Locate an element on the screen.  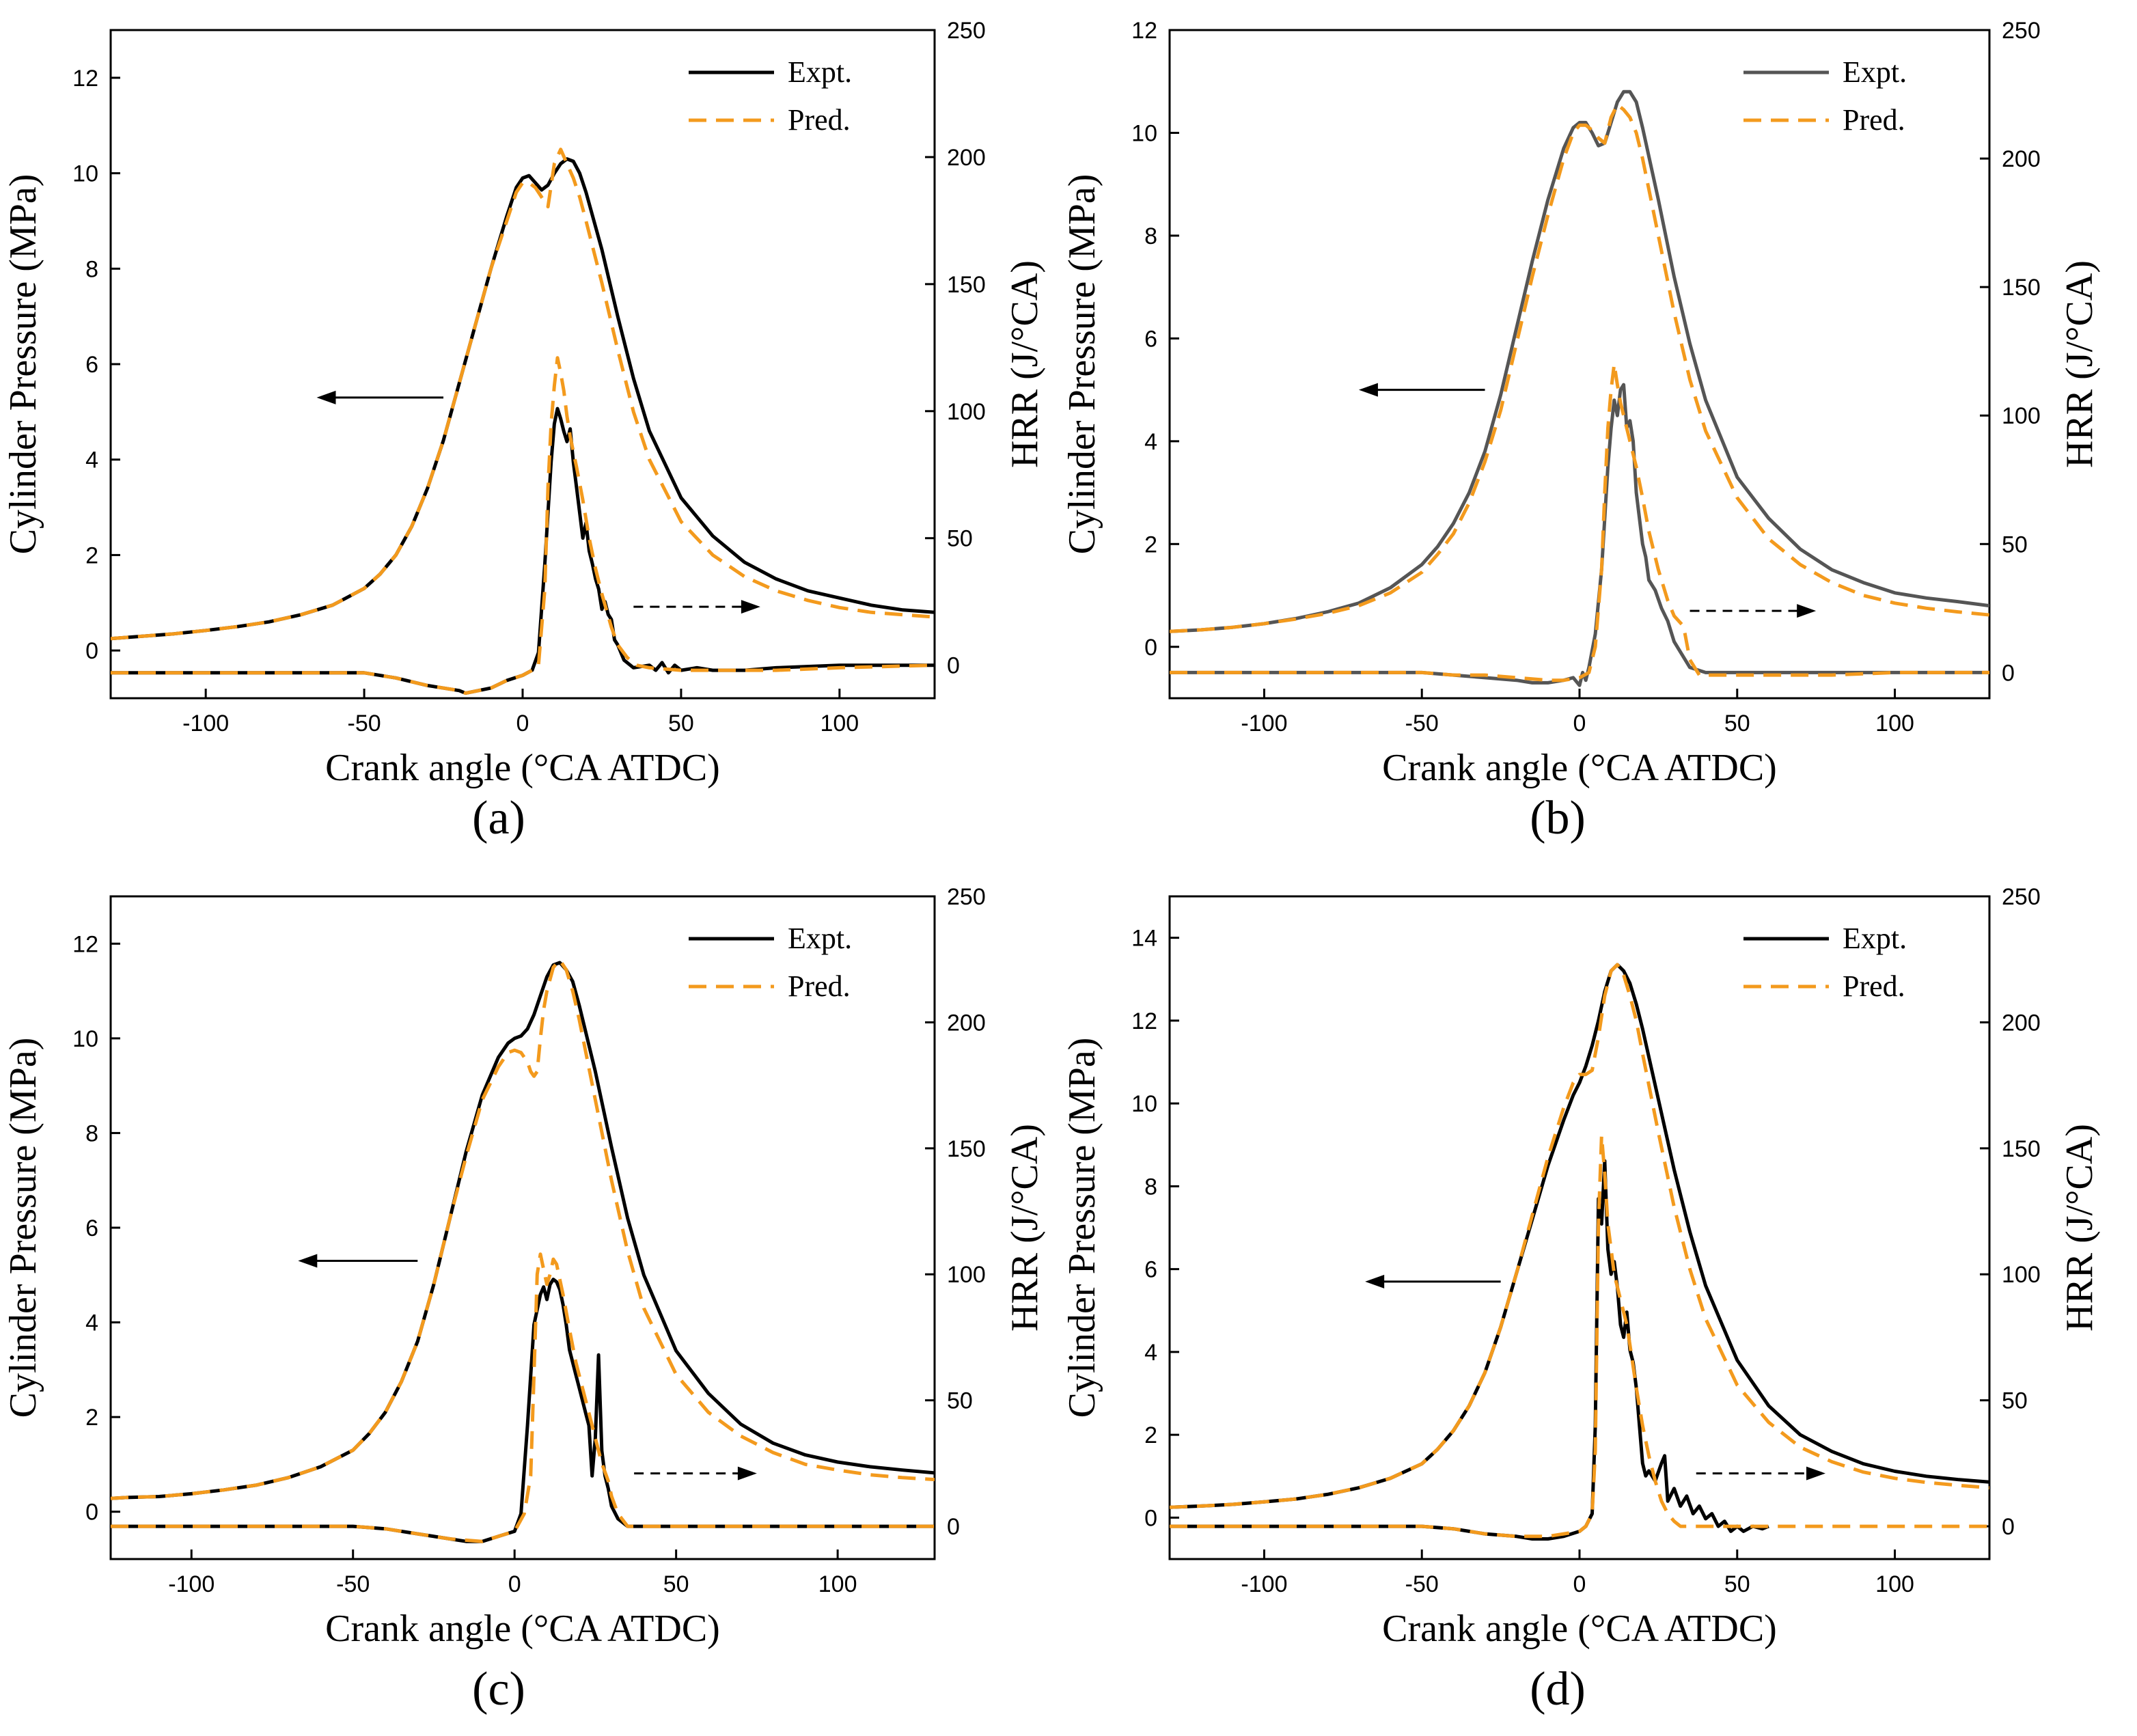
panel-label: (c) is located at coordinates (498, 1689).